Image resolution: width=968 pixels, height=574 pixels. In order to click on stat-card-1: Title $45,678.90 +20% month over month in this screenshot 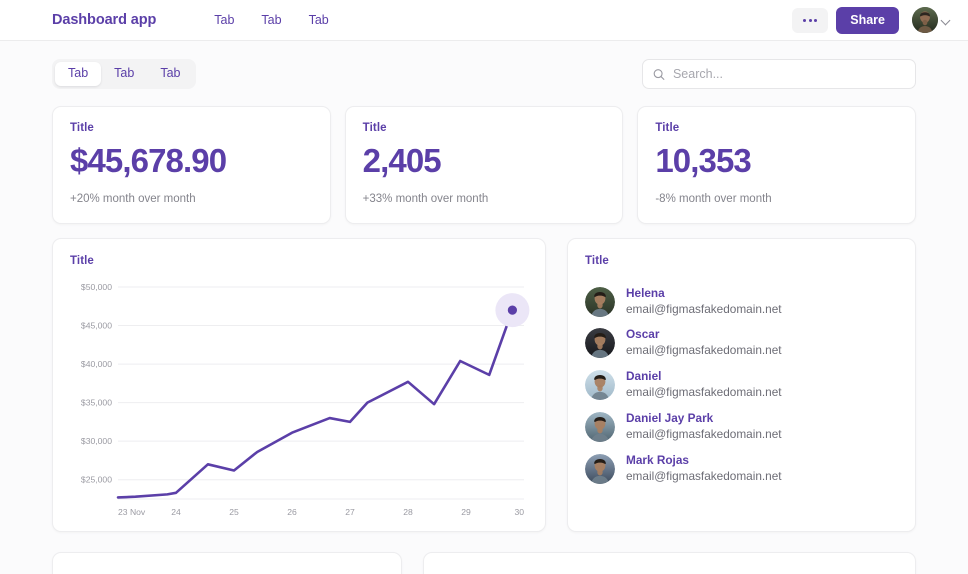, I will do `click(191, 165)`.